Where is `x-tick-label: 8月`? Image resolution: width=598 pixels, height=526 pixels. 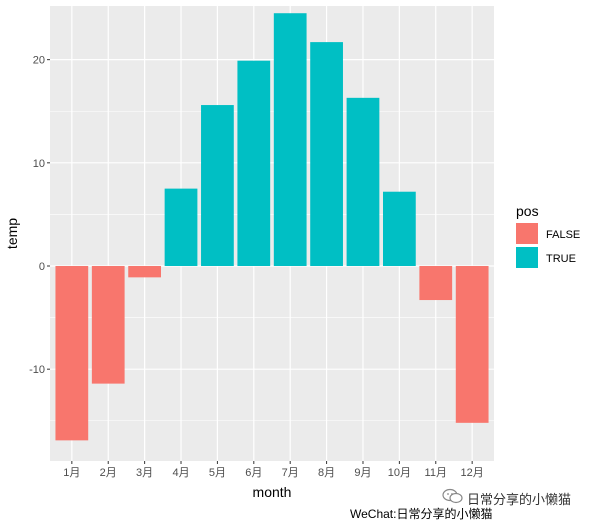 x-tick-label: 8月 is located at coordinates (326, 473).